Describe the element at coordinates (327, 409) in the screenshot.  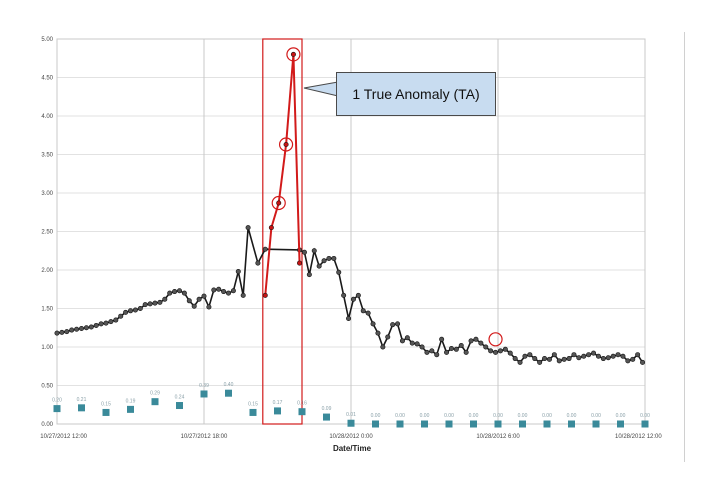
I see `marker-data-label: 0.09` at that location.